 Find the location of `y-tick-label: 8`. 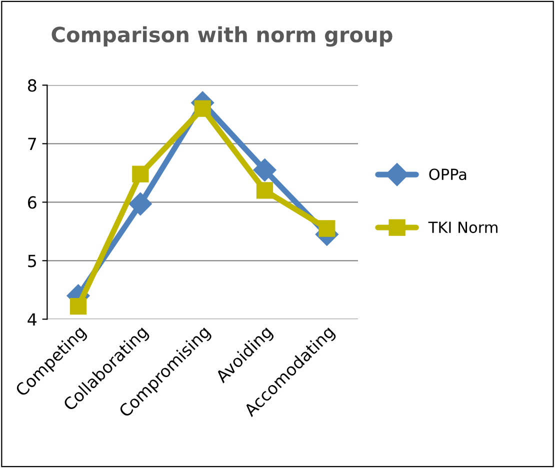

y-tick-label: 8 is located at coordinates (32, 85).